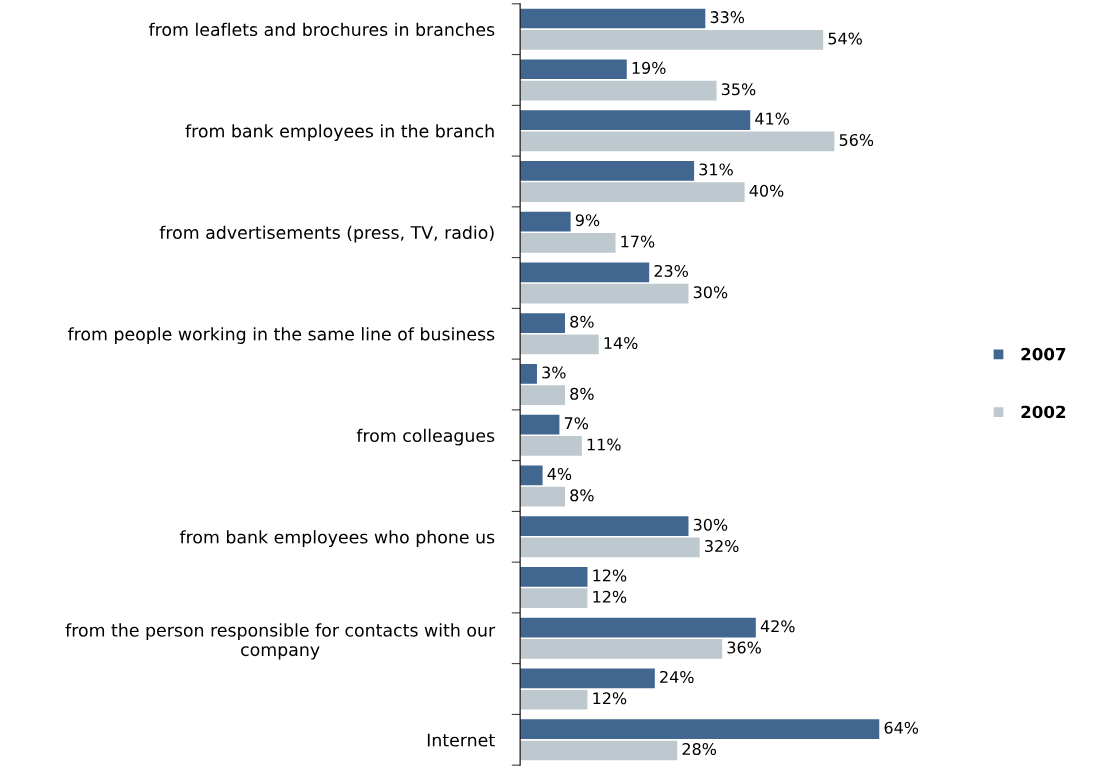  What do you see at coordinates (677, 676) in the screenshot?
I see `data-label: 24%` at bounding box center [677, 676].